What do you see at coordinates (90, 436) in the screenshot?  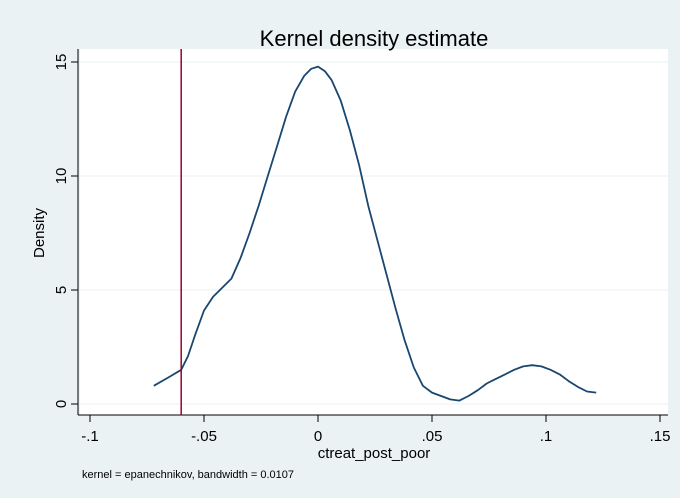 I see `x-tick-label: -.1` at bounding box center [90, 436].